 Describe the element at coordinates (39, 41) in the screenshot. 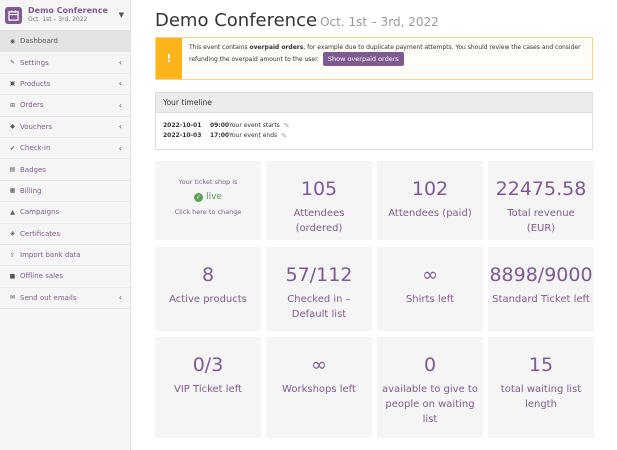

I see `sidebar-item-label: Dashboard` at that location.